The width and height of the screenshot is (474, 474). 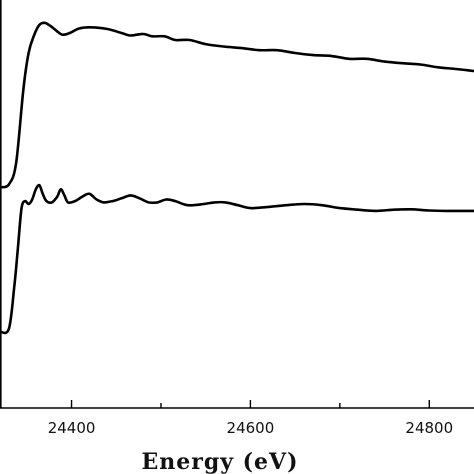 I want to click on x-tick-label: 24400, so click(x=72, y=428).